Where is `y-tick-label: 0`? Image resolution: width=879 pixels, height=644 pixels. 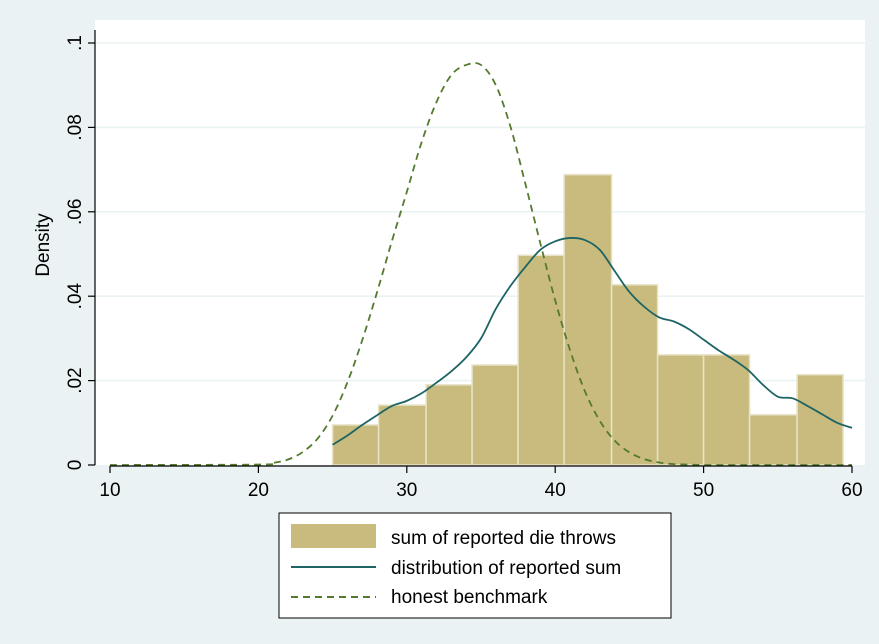
y-tick-label: 0 is located at coordinates (75, 465).